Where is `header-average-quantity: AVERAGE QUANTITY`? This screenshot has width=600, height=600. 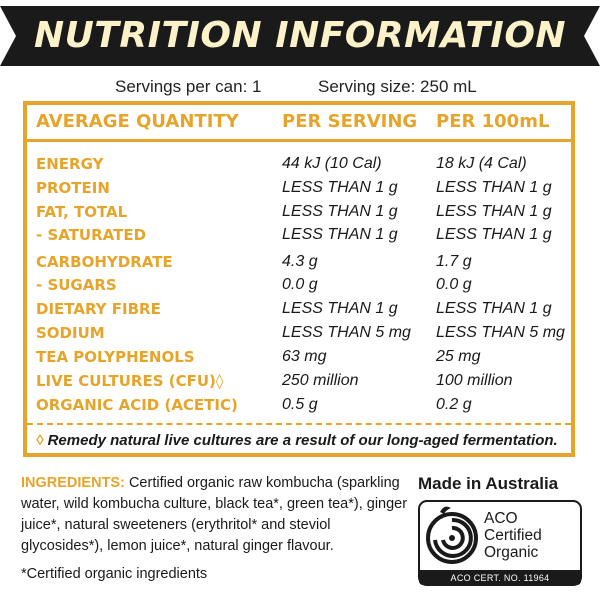 header-average-quantity: AVERAGE QUANTITY is located at coordinates (137, 121).